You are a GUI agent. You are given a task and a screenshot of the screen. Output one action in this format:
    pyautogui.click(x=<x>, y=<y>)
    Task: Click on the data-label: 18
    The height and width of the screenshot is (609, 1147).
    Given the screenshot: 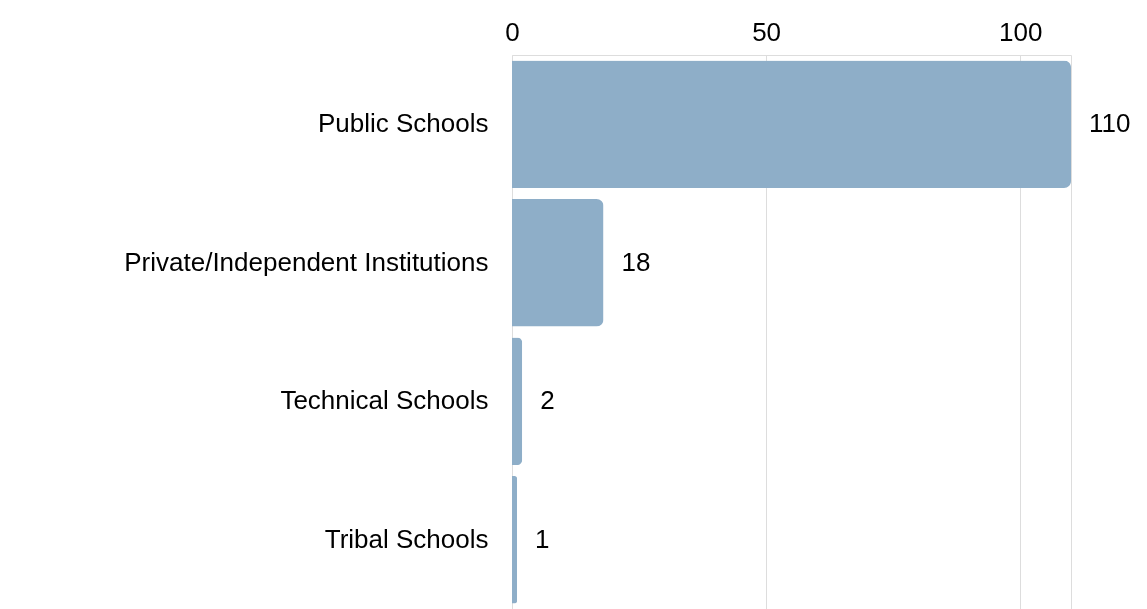 What is the action you would take?
    pyautogui.click(x=636, y=261)
    